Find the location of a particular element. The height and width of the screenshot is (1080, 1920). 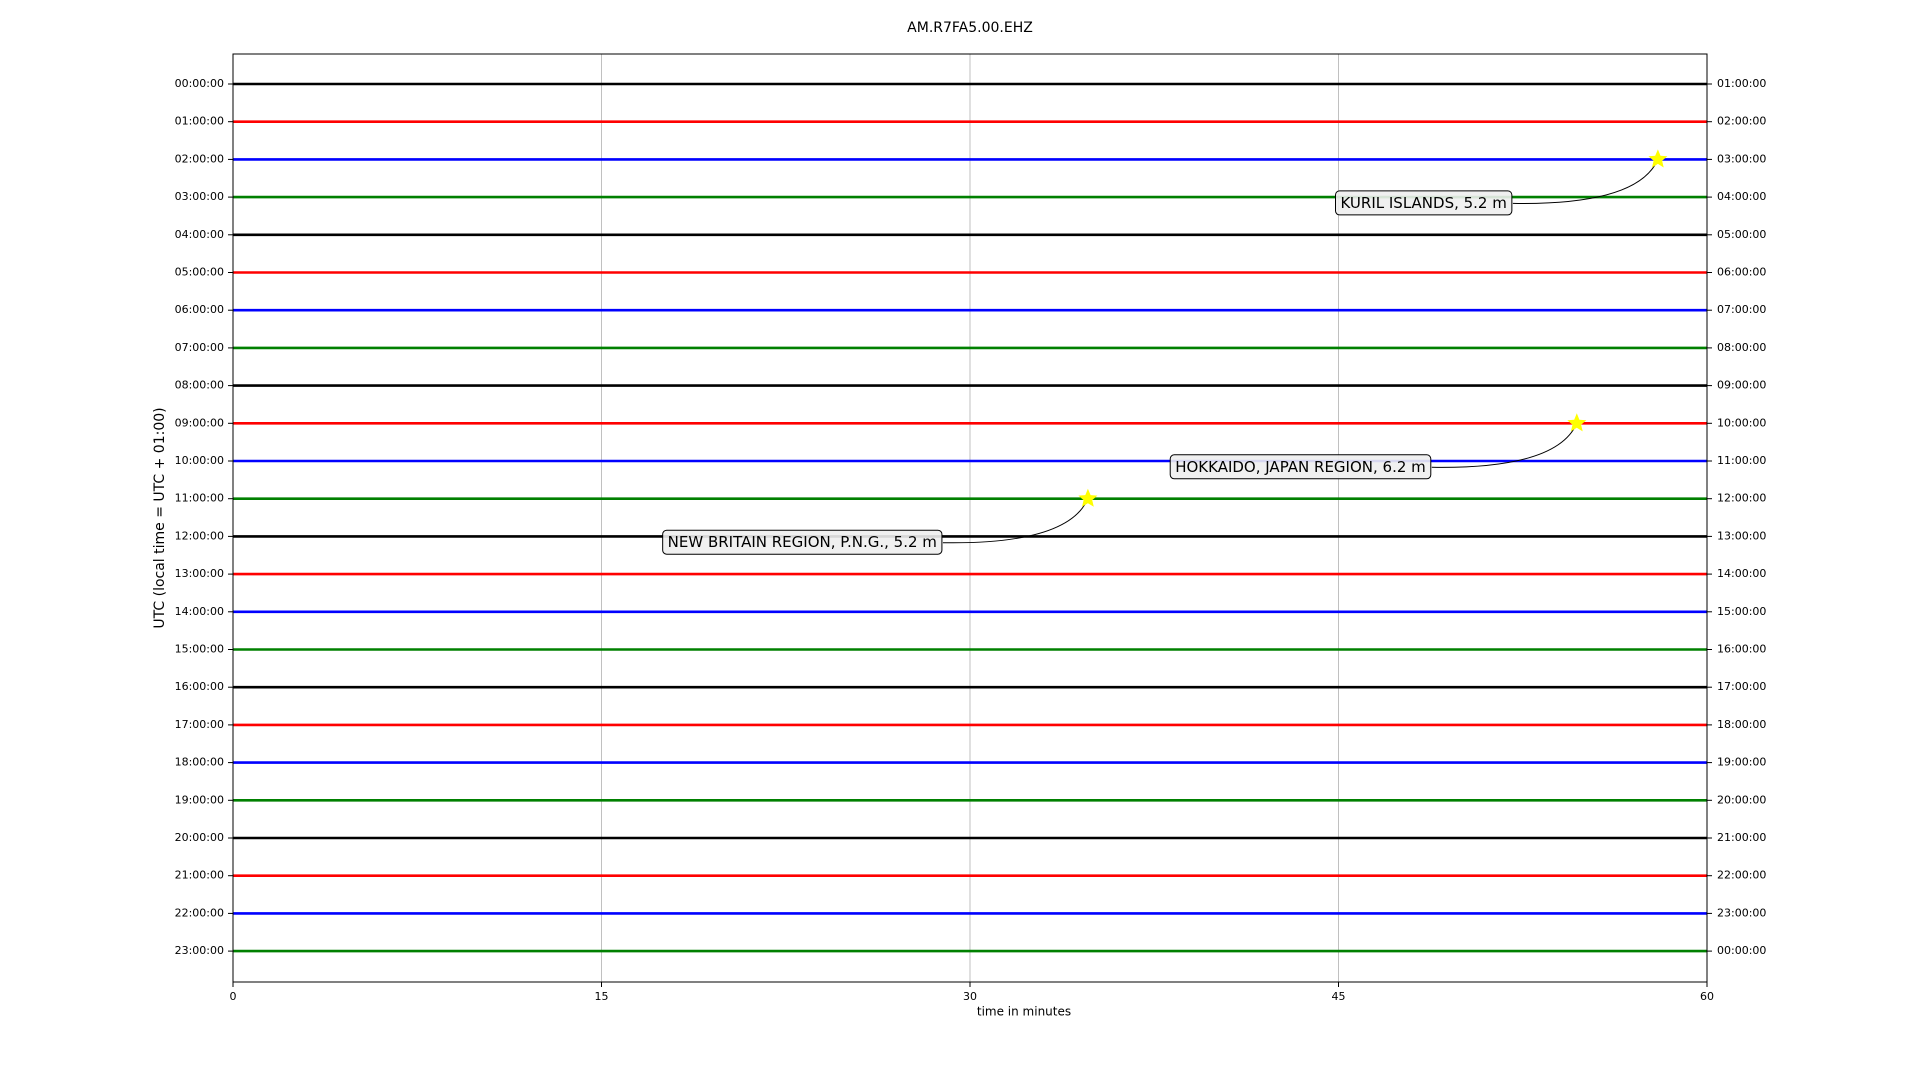

x-tick-label: 0 is located at coordinates (233, 996).